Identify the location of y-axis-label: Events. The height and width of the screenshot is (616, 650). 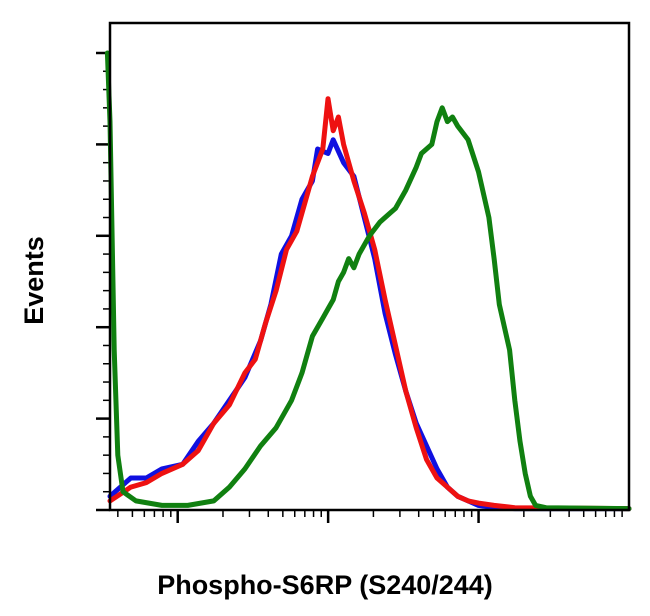
(33, 280).